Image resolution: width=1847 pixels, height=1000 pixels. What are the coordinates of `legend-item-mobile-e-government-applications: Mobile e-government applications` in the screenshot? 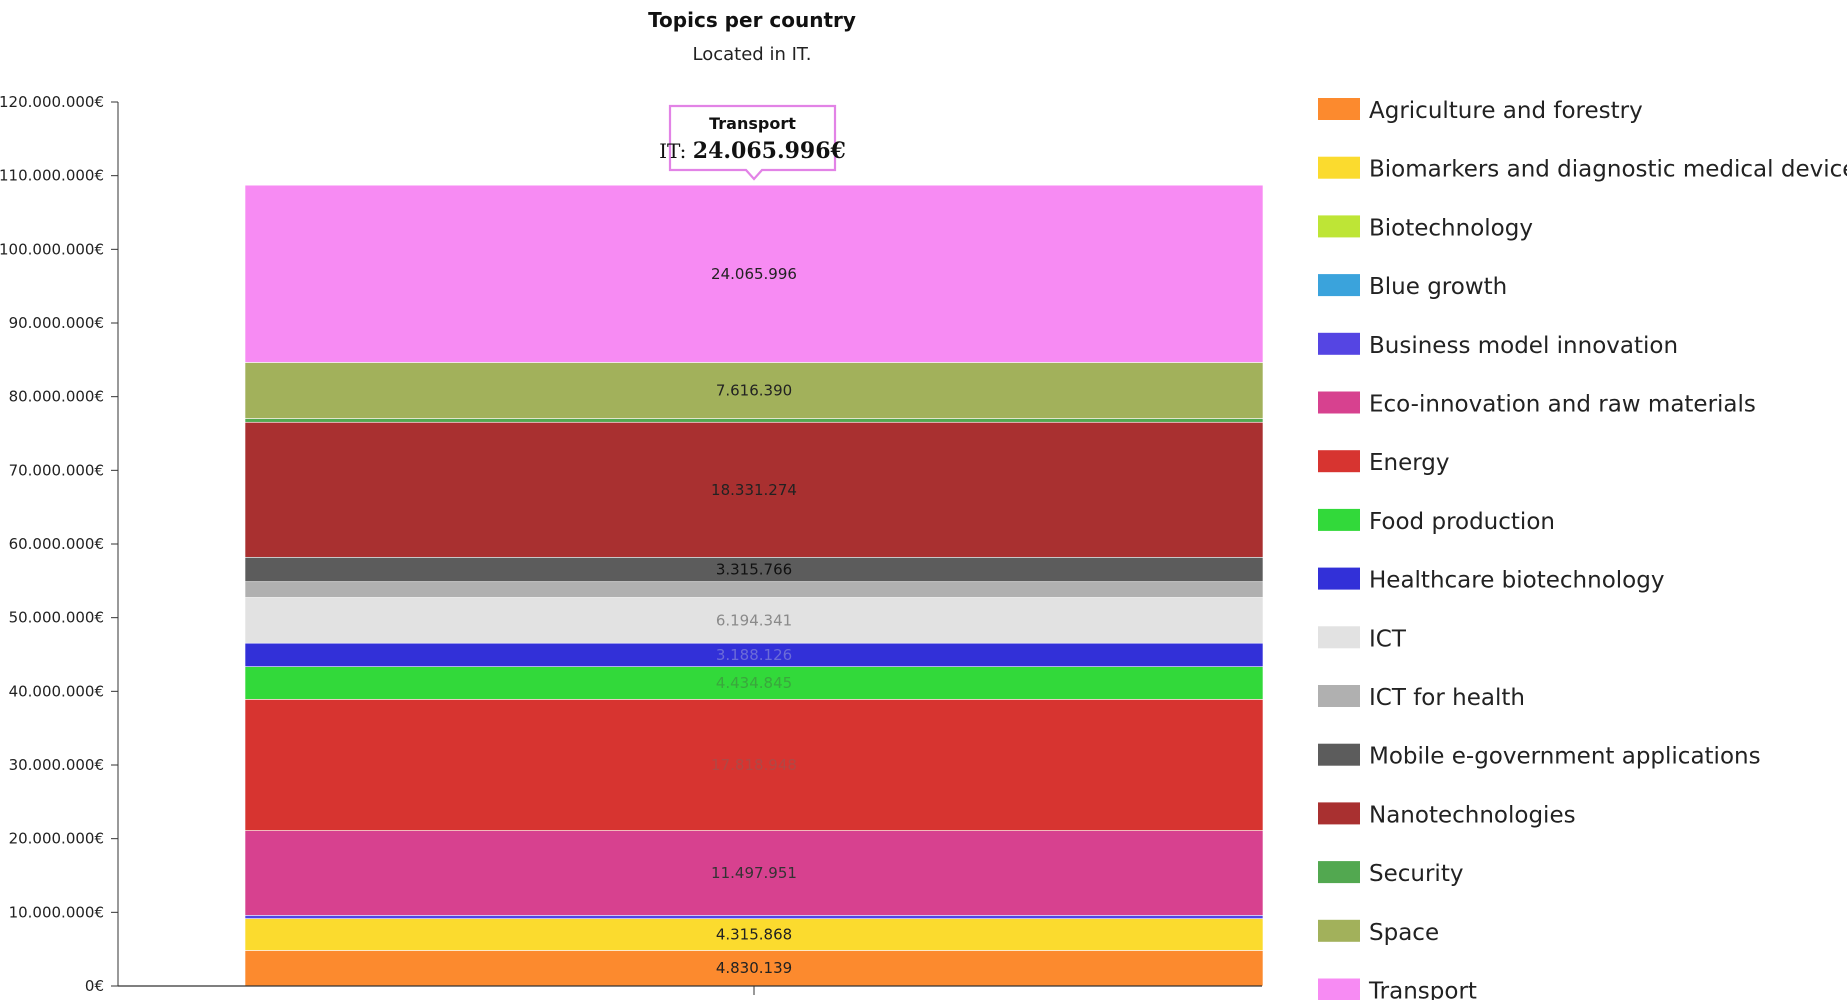 It's located at (1539, 756).